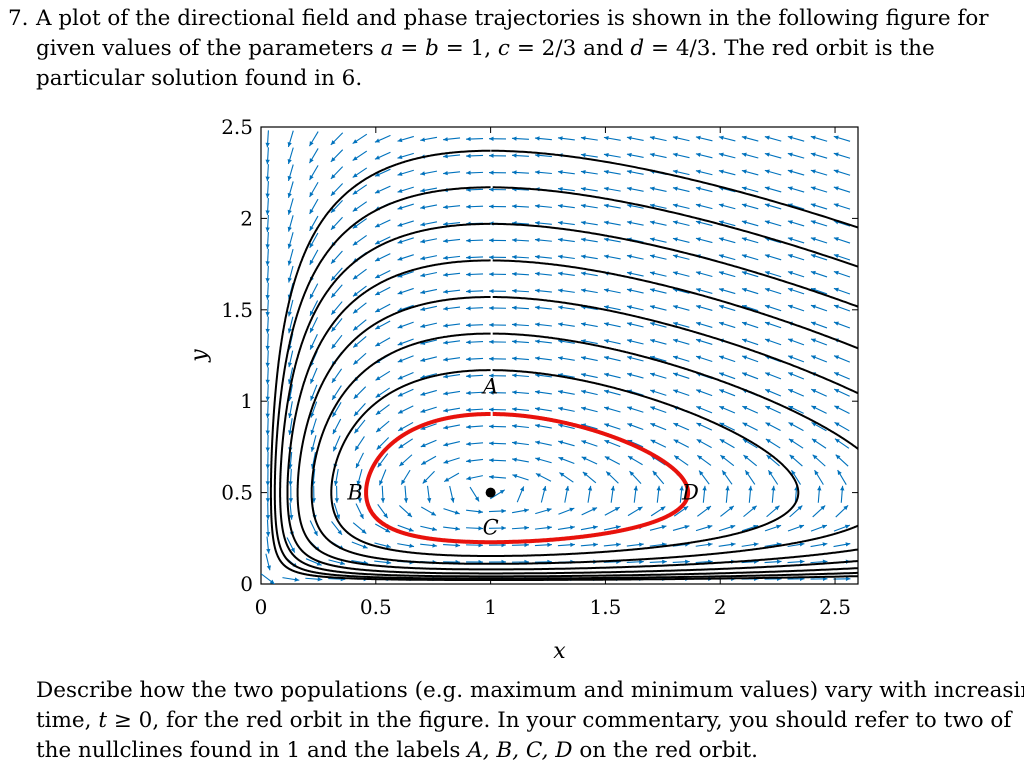 This screenshot has width=1024, height=772. Describe the element at coordinates (246, 584) in the screenshot. I see `y-tick-label: 0` at that location.